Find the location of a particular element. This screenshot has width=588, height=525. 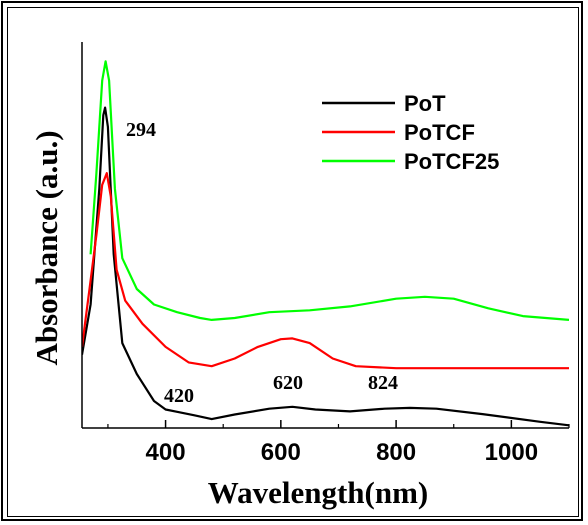

peak-label-824: 824 is located at coordinates (383, 383).